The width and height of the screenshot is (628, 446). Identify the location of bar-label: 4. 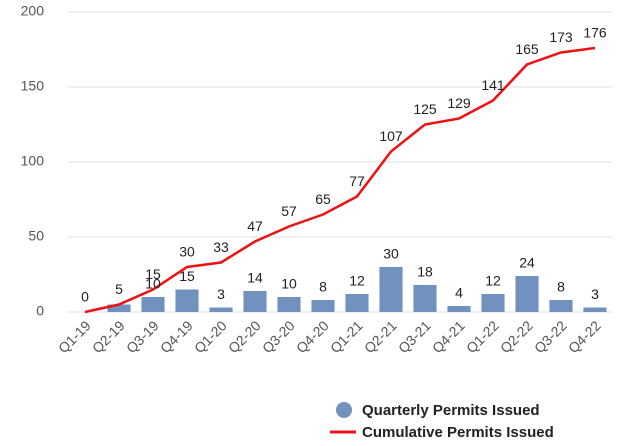
(459, 293).